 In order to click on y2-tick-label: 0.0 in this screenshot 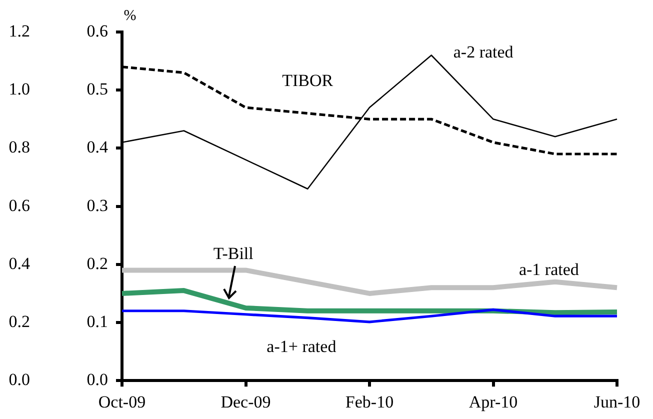, I will do `click(19, 380)`.